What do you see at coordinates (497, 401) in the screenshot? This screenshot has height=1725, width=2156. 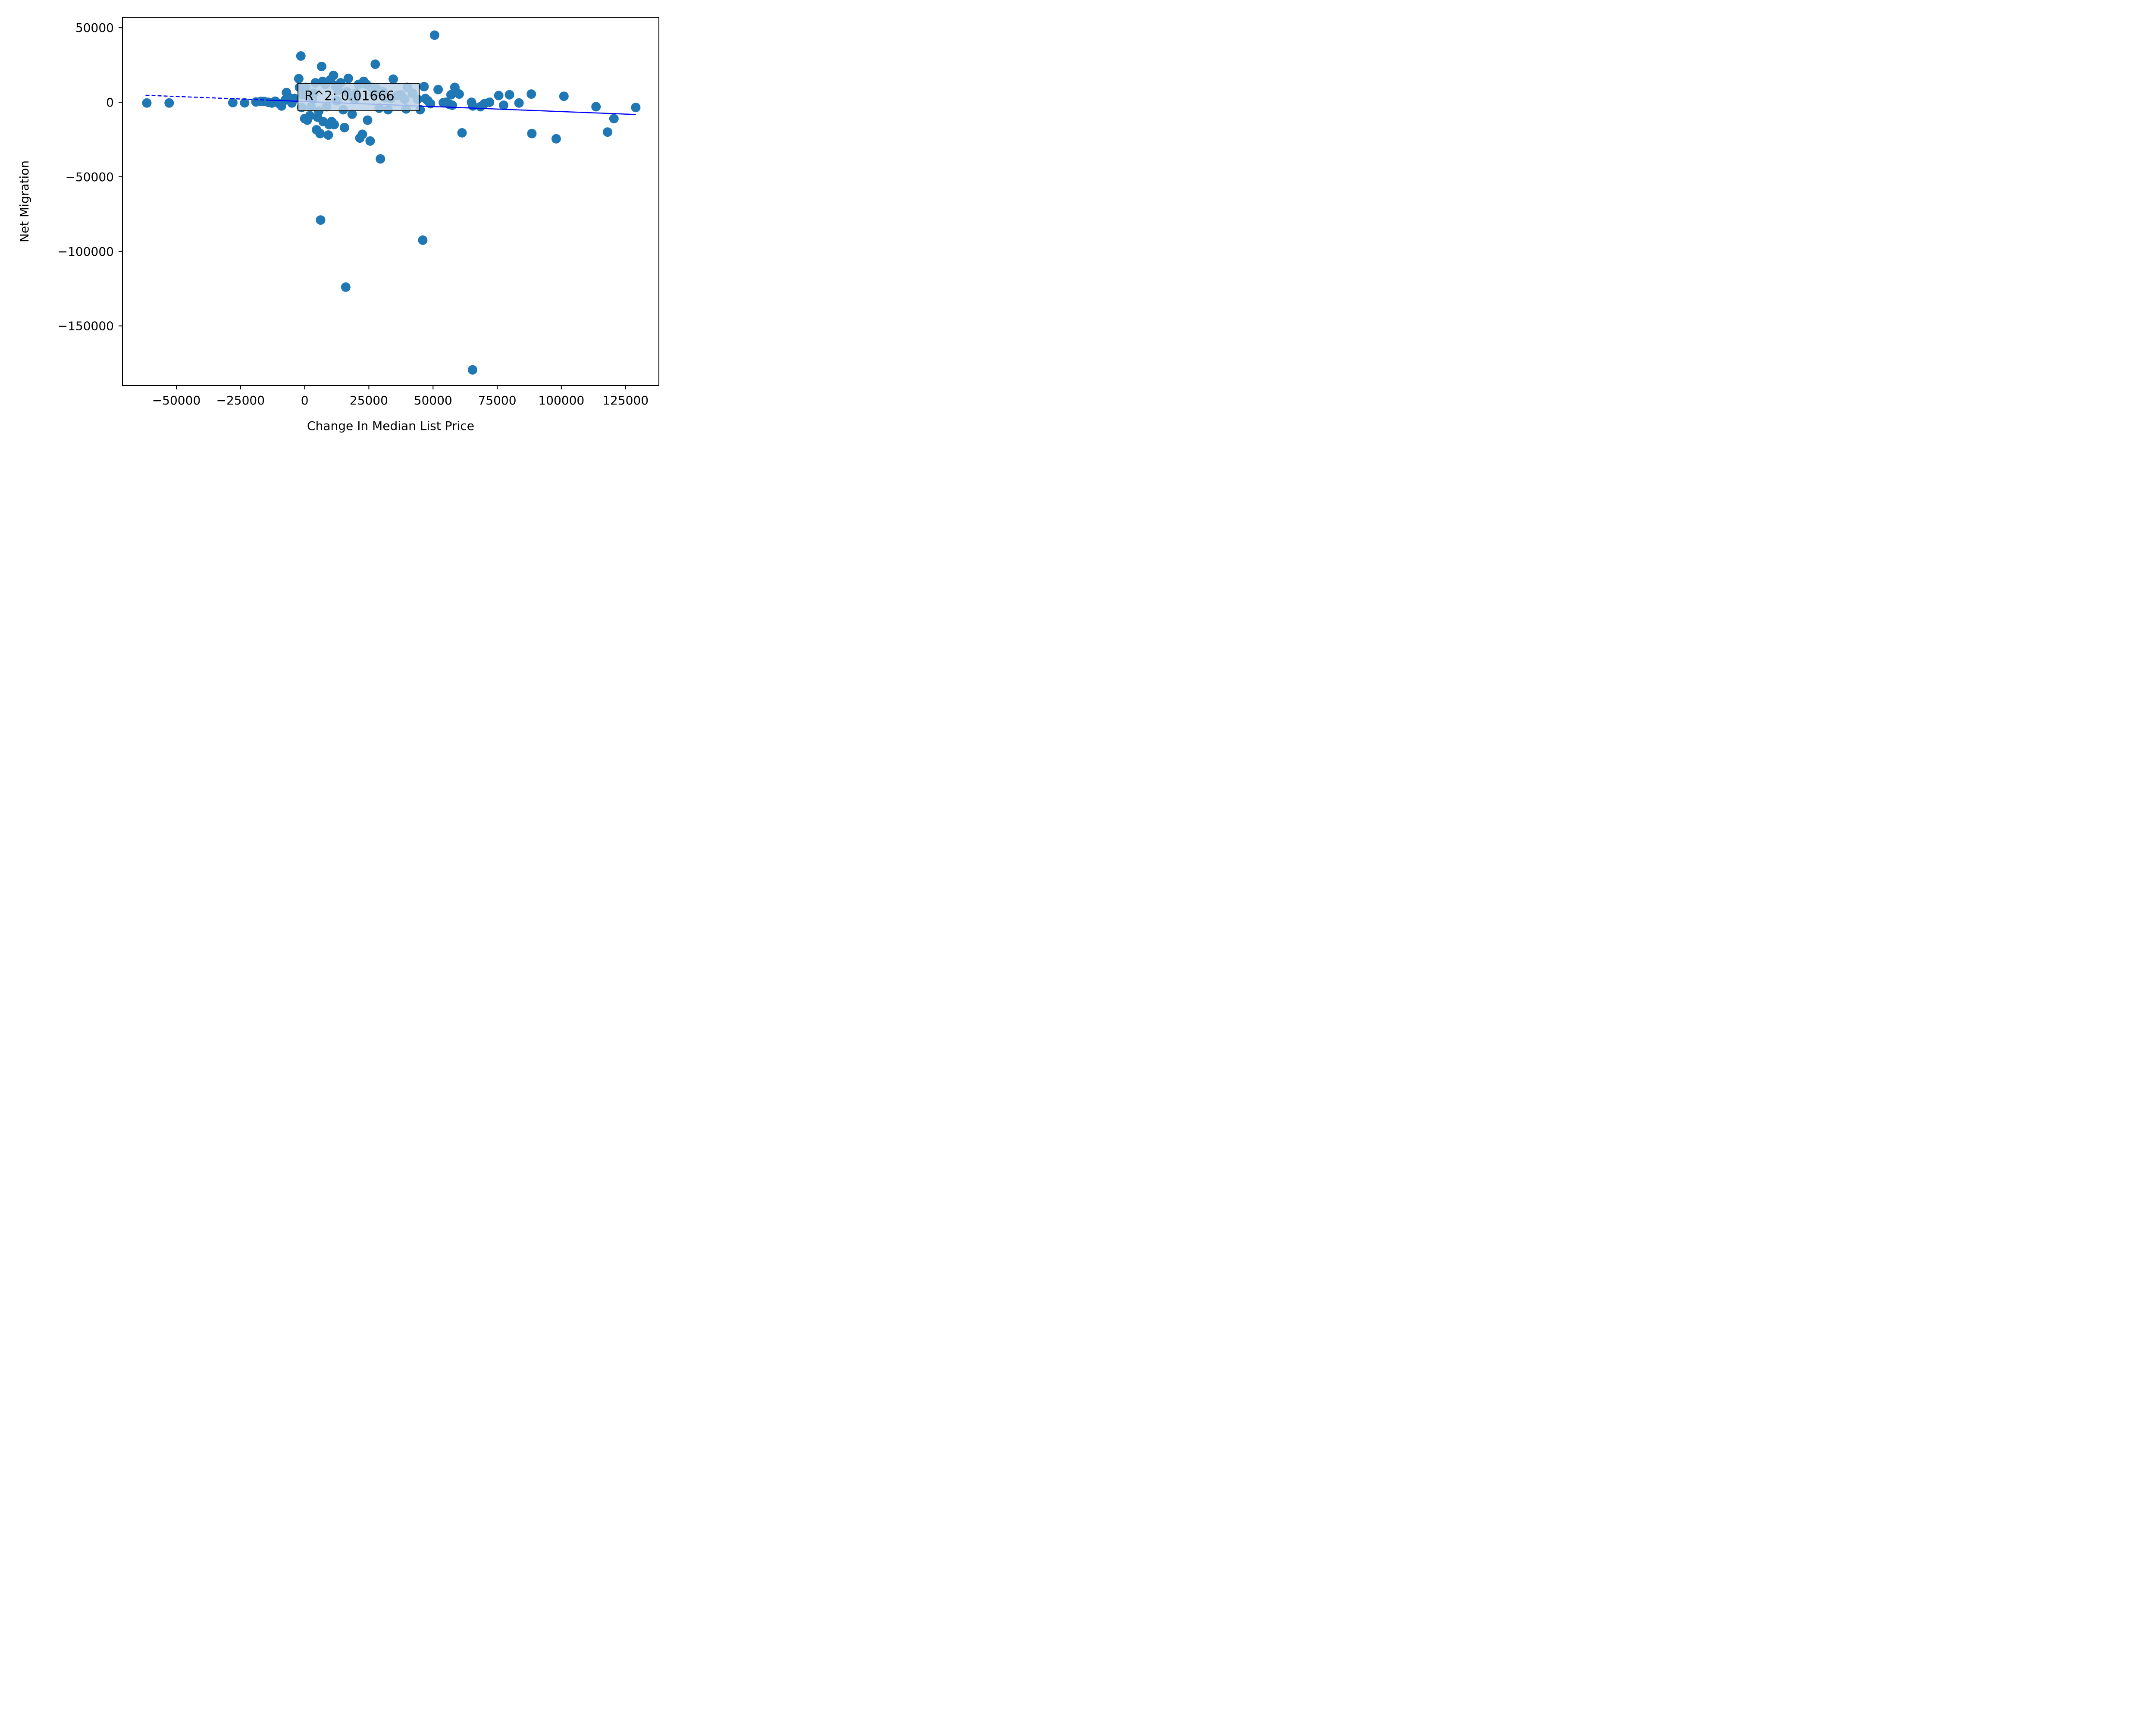 I see `x-tick-label: 75000` at bounding box center [497, 401].